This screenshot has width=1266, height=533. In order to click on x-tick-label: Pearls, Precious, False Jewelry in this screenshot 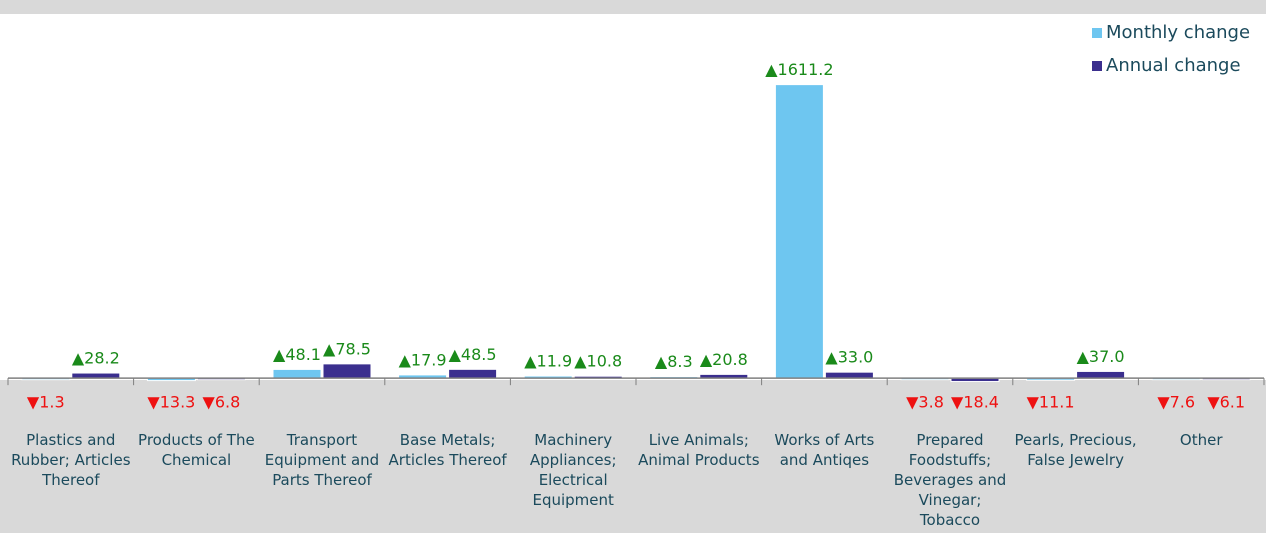, I will do `click(1075, 450)`.